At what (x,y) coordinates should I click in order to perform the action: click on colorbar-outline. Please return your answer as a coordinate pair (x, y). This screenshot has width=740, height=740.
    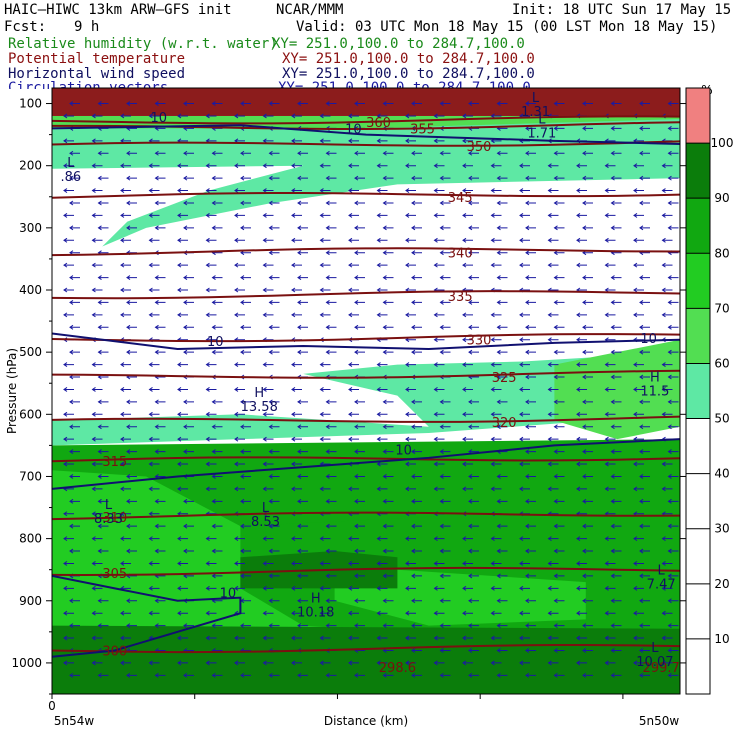
    Looking at the image, I should click on (698, 391).